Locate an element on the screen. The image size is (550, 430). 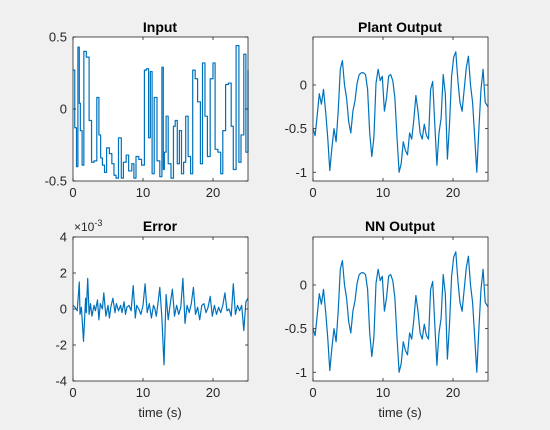
input-title: Input is located at coordinates (160, 27).